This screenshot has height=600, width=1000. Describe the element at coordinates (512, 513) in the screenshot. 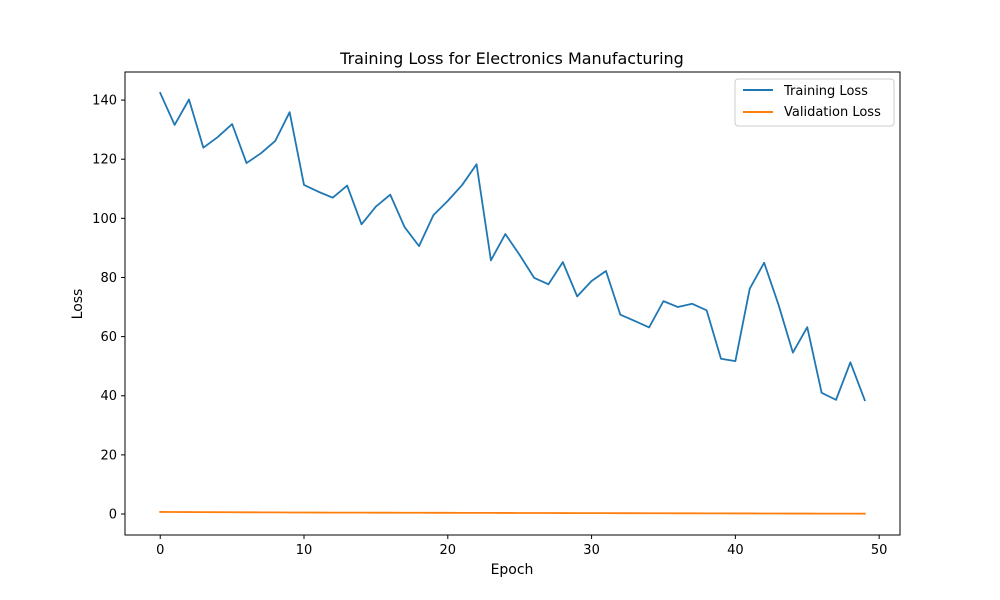

I see `series-line-validation-loss` at that location.